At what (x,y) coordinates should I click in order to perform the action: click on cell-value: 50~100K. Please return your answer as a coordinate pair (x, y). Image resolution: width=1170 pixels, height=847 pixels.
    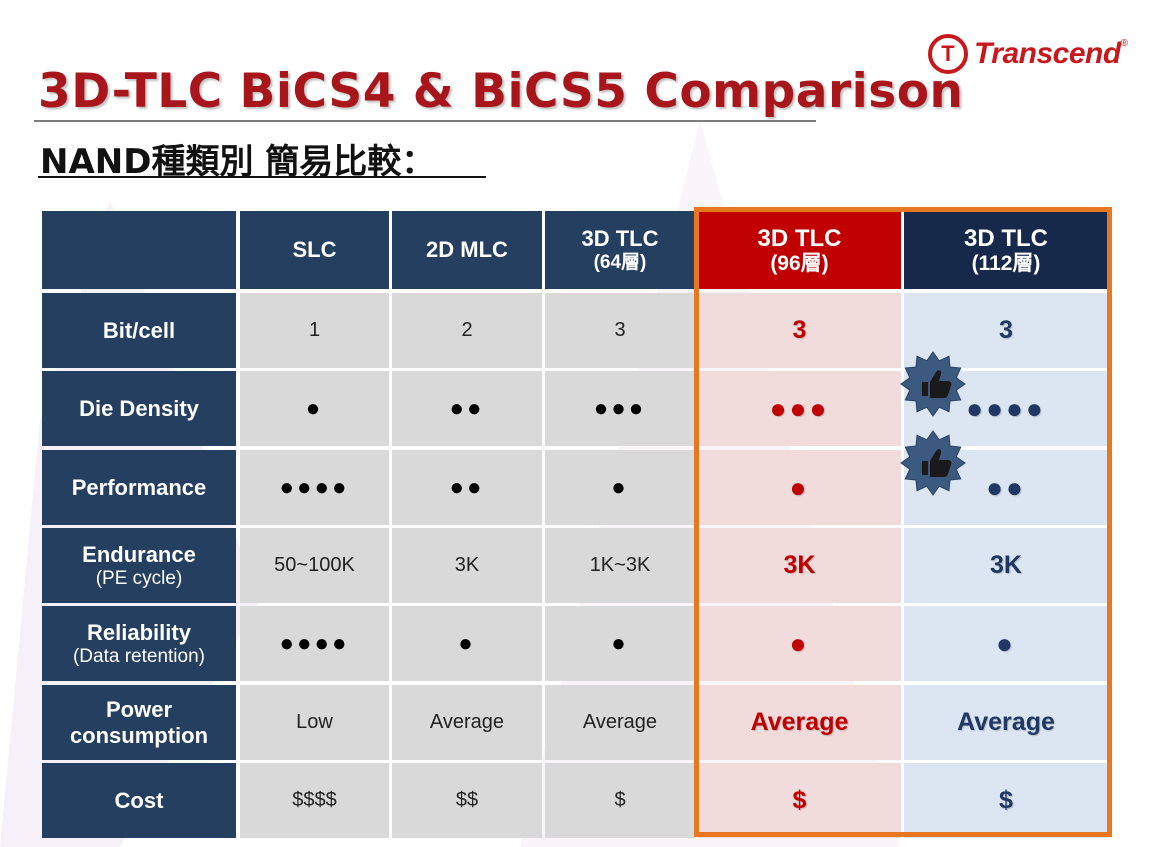
    Looking at the image, I should click on (314, 565).